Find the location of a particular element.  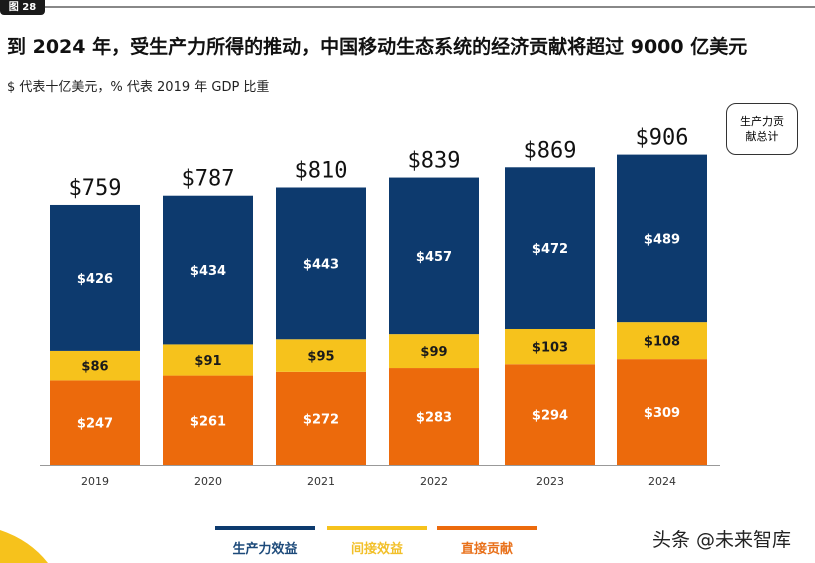

data-label: $99 is located at coordinates (433, 352).